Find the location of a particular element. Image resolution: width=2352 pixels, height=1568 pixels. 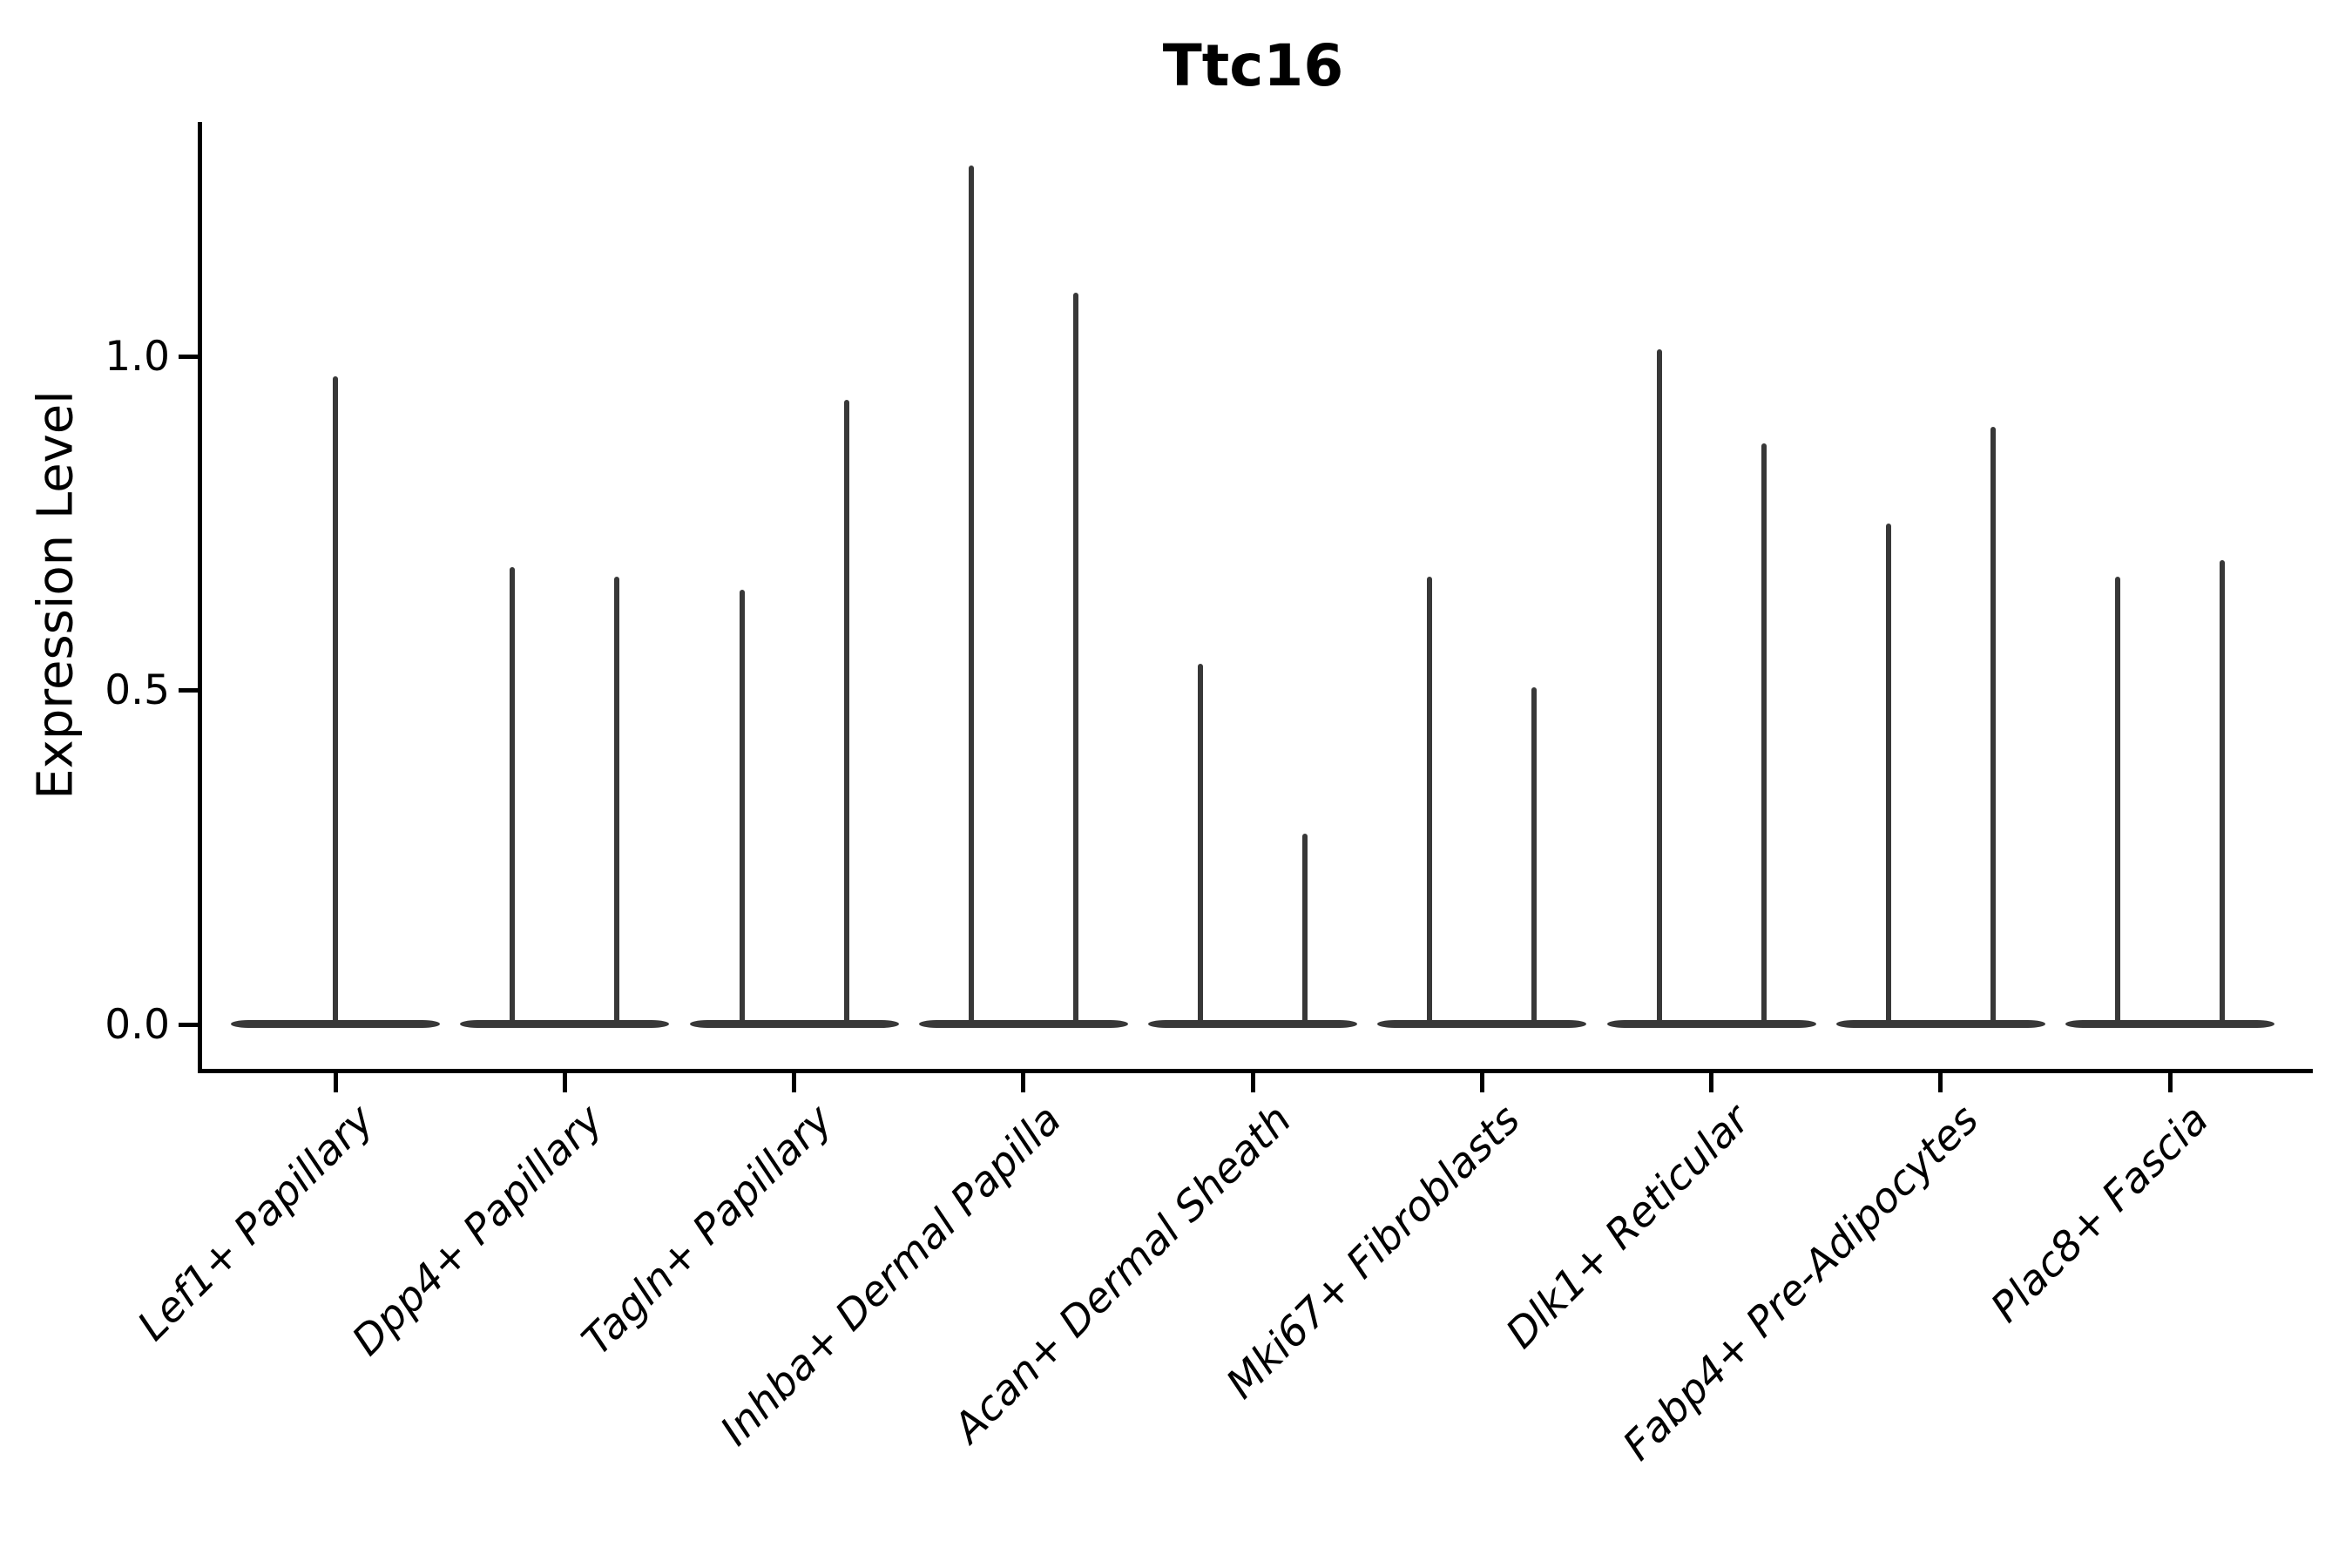

y-axis-label: Expression Level is located at coordinates (56, 595).